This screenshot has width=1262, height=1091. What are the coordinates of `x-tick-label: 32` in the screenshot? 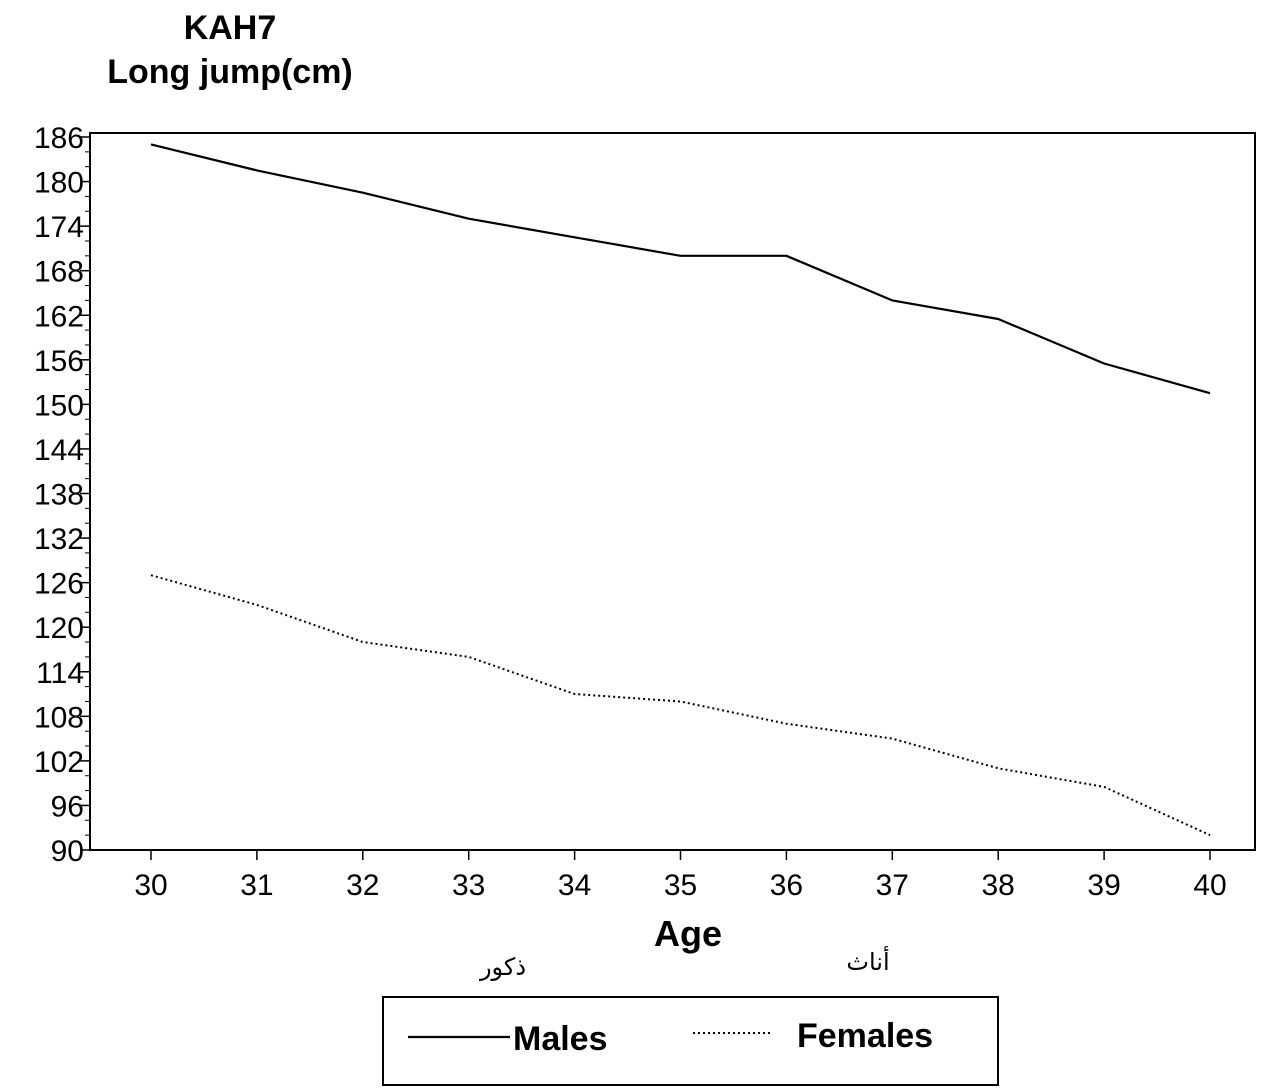 It's located at (362, 885).